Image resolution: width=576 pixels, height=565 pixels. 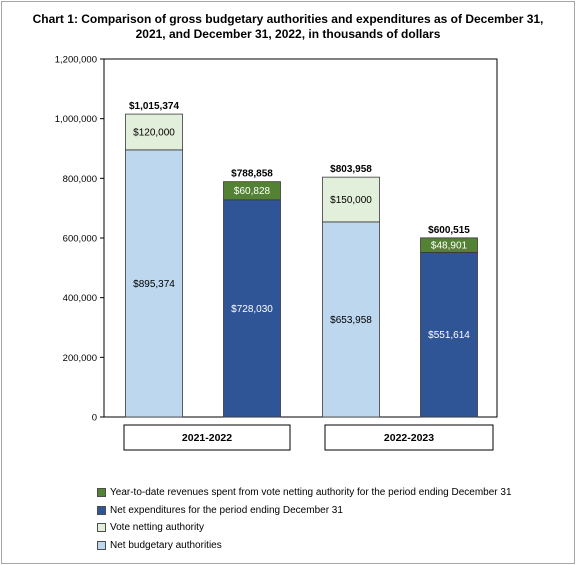 I want to click on bar-segment-label: $728,030, so click(x=252, y=309).